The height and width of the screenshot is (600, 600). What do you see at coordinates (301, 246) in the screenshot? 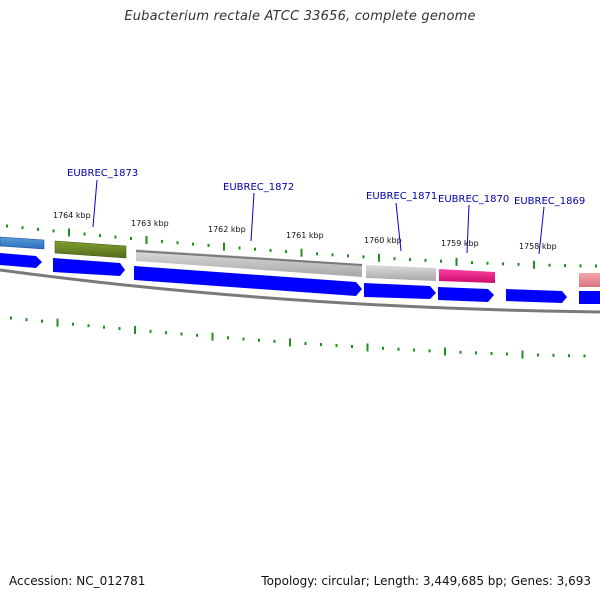
I see `tick-row-outer` at bounding box center [301, 246].